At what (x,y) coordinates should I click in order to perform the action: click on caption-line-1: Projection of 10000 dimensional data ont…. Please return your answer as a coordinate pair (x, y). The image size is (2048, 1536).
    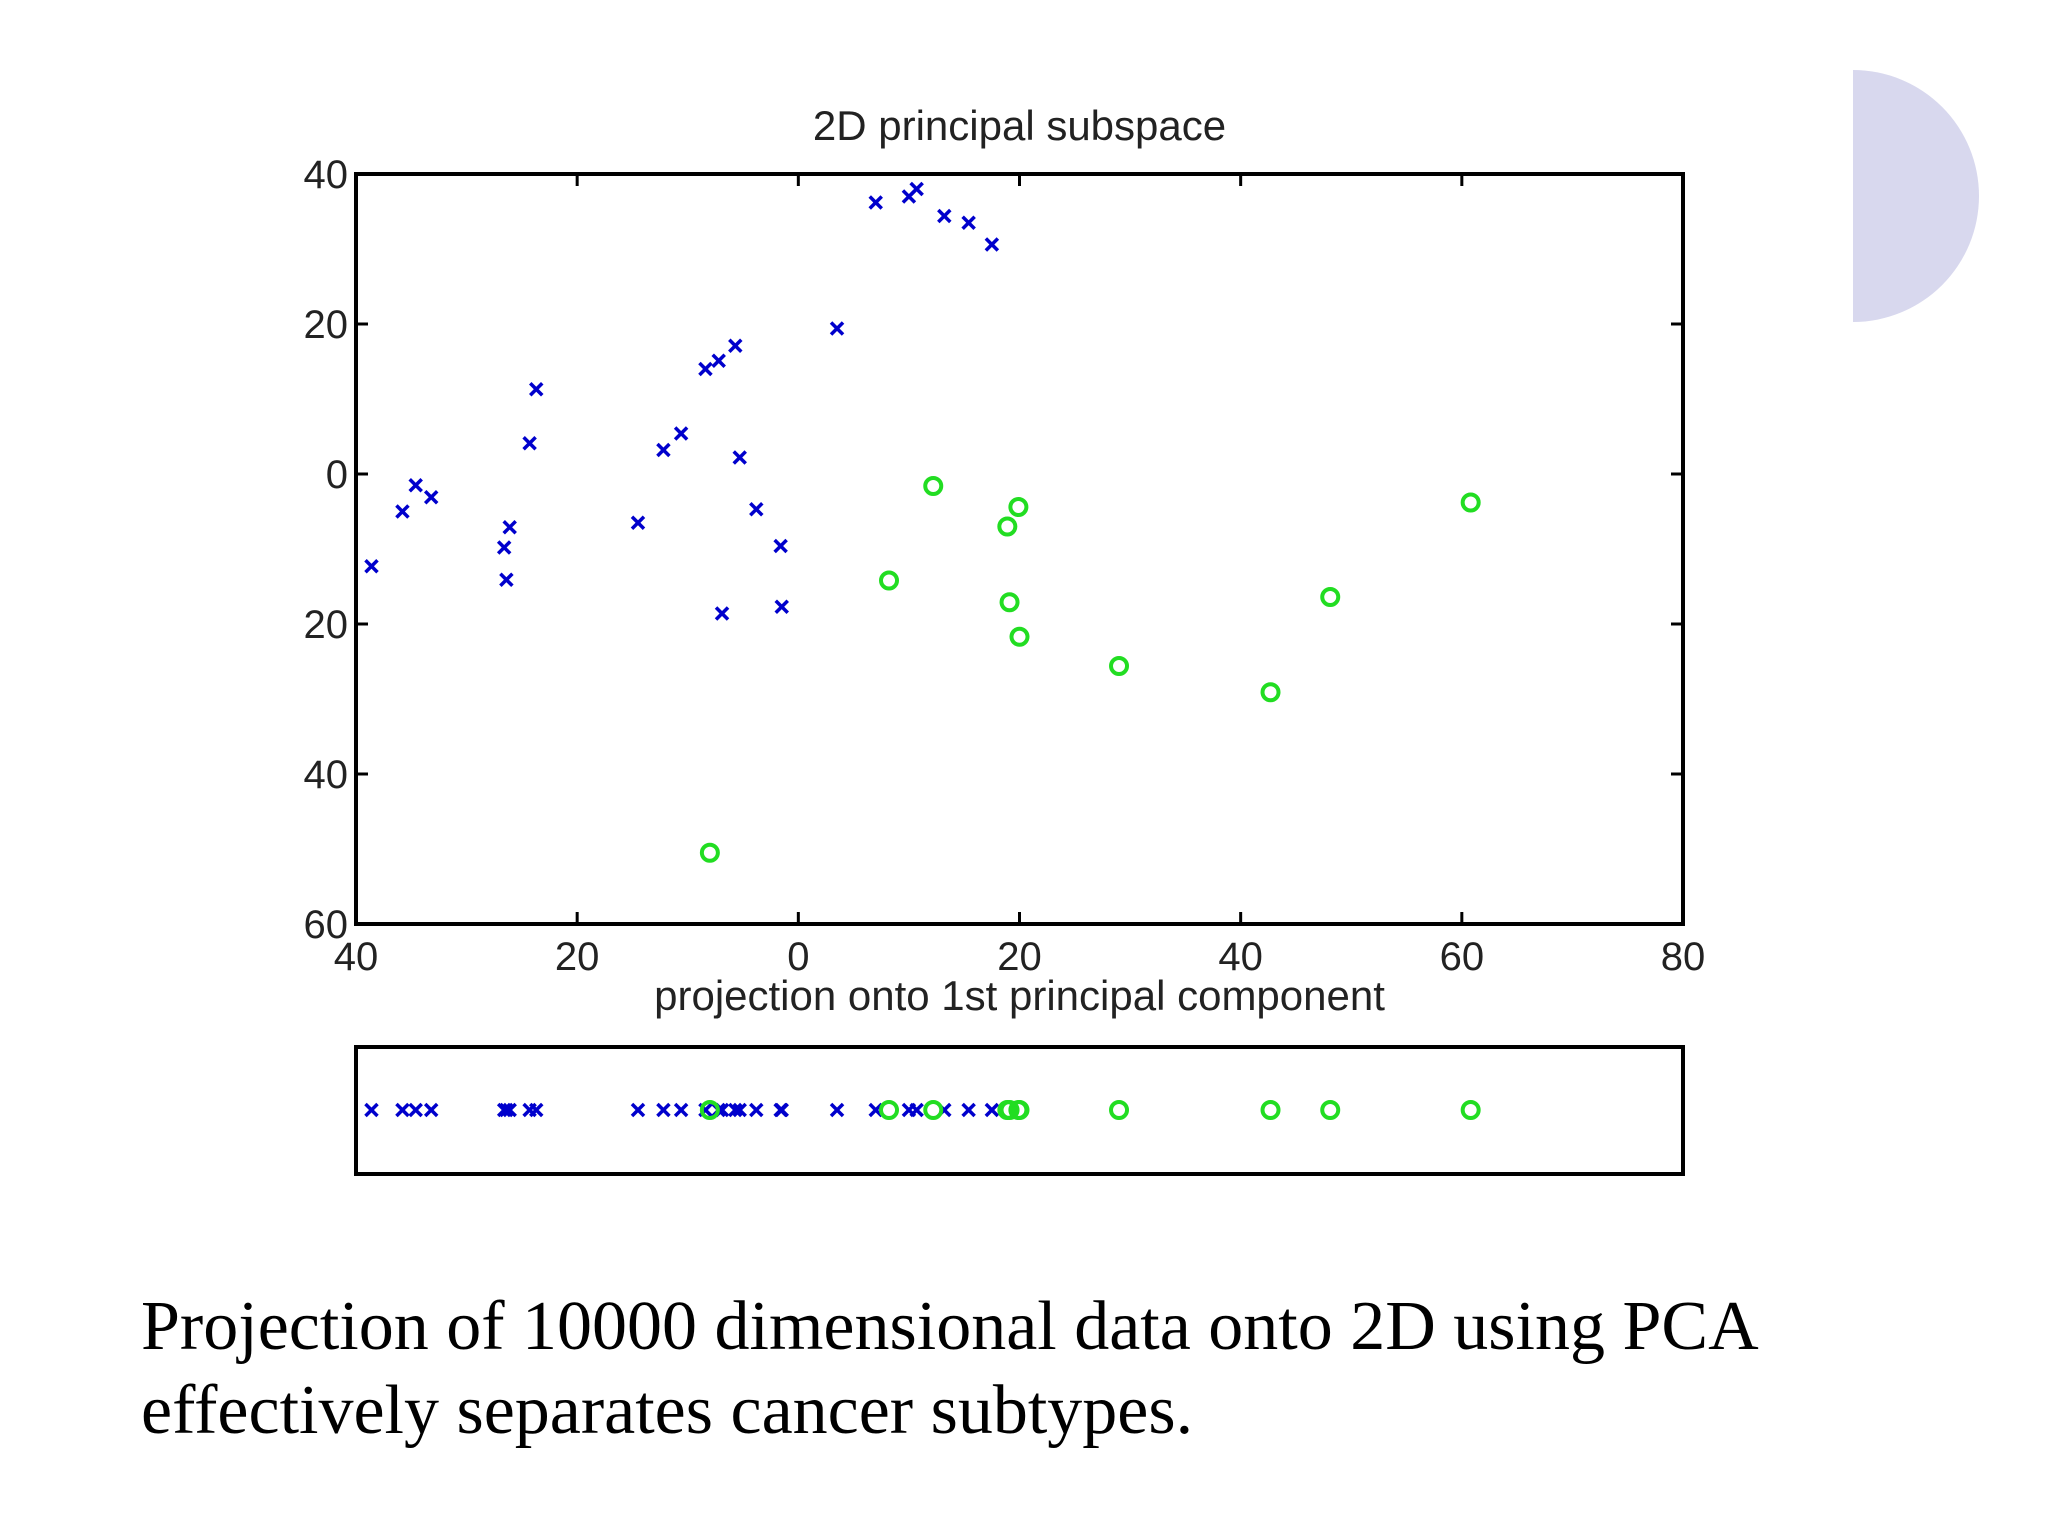
    Looking at the image, I should click on (950, 1326).